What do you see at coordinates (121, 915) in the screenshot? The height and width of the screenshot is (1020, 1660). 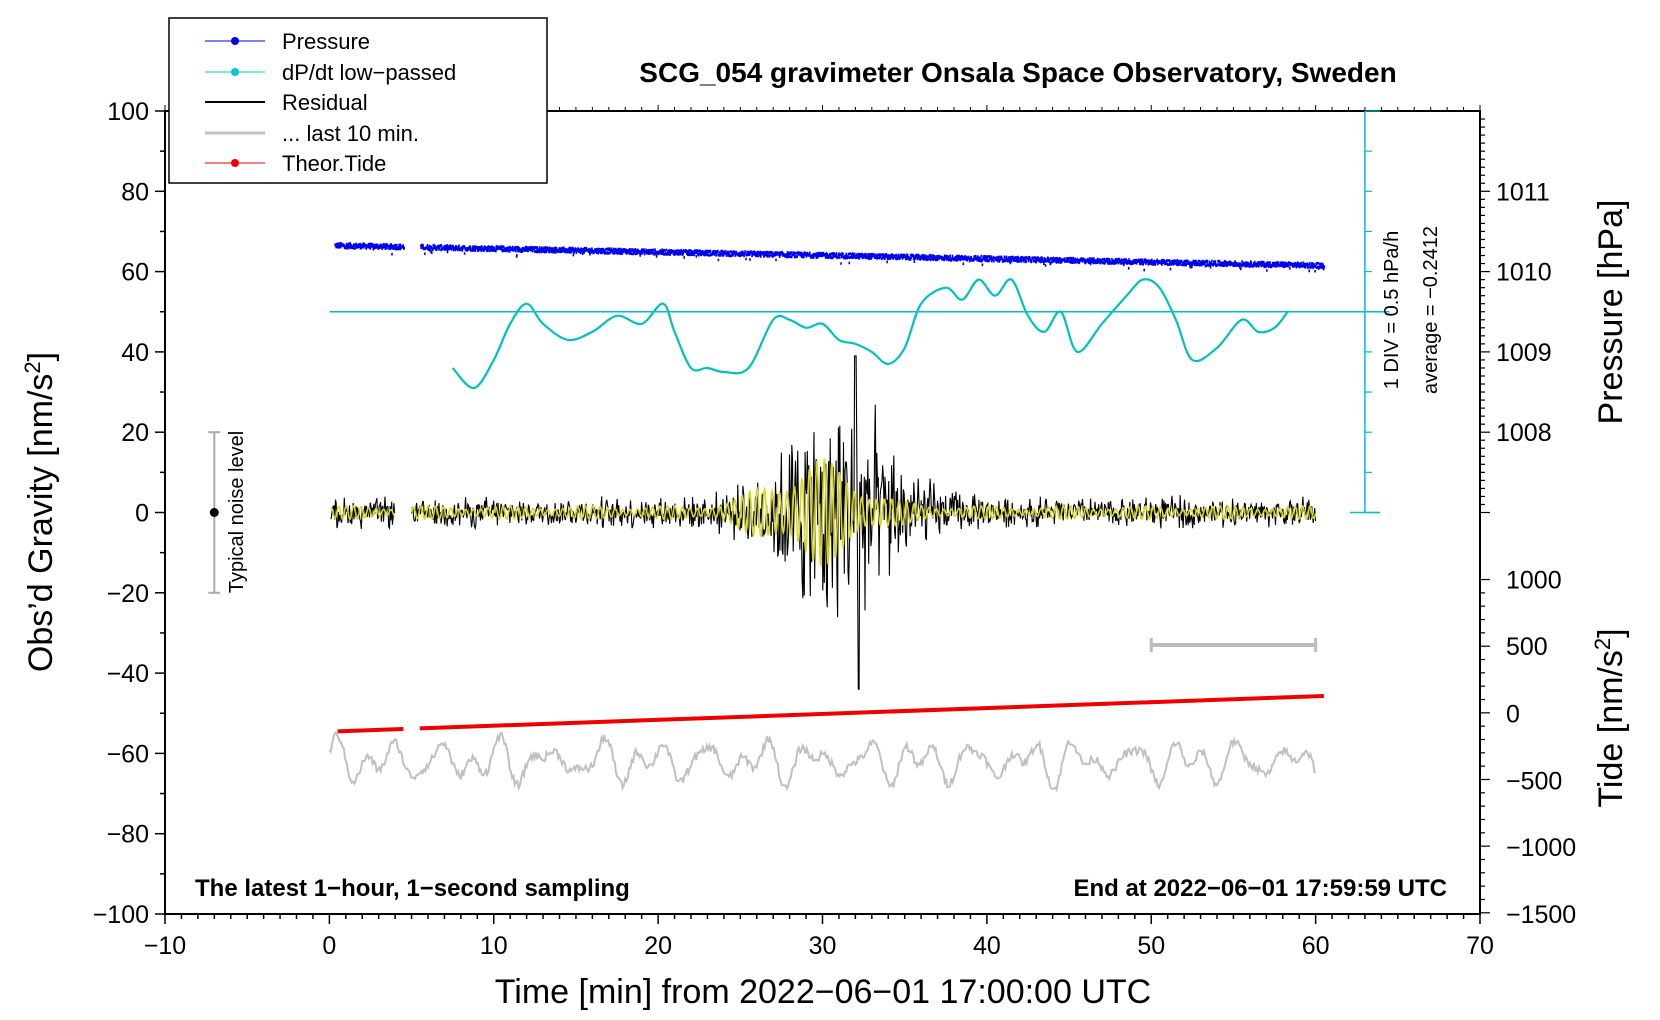 I see `y-tick-label-left: −100` at bounding box center [121, 915].